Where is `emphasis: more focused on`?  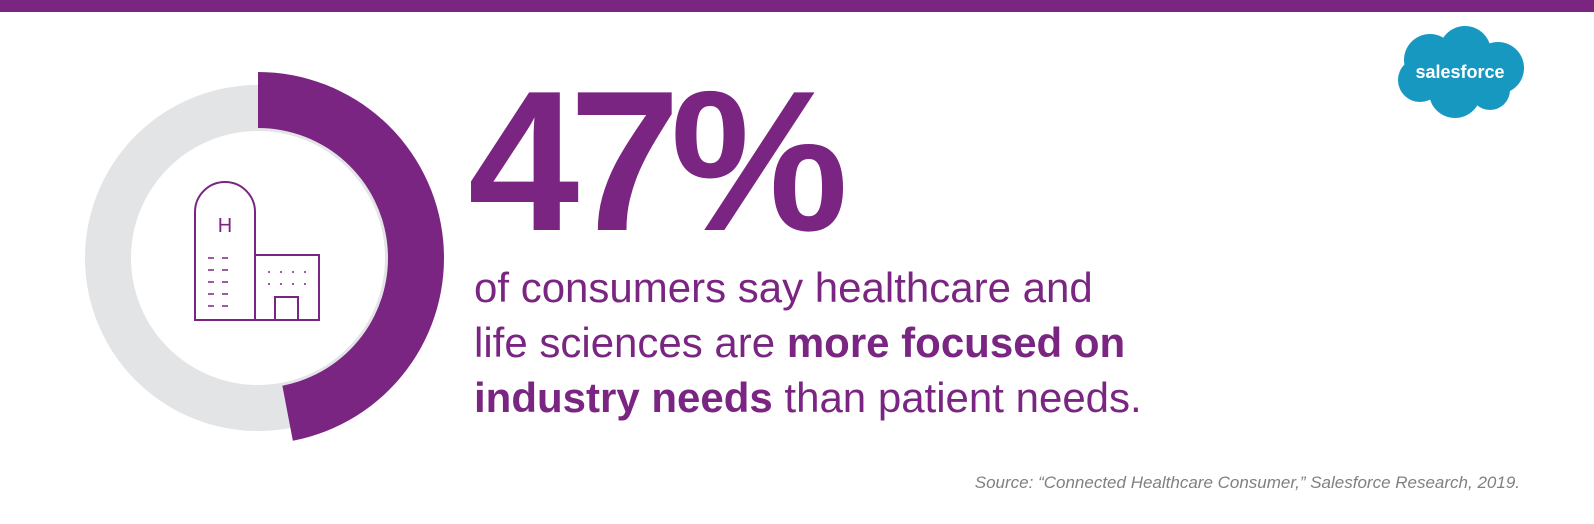
emphasis: more focused on is located at coordinates (956, 342).